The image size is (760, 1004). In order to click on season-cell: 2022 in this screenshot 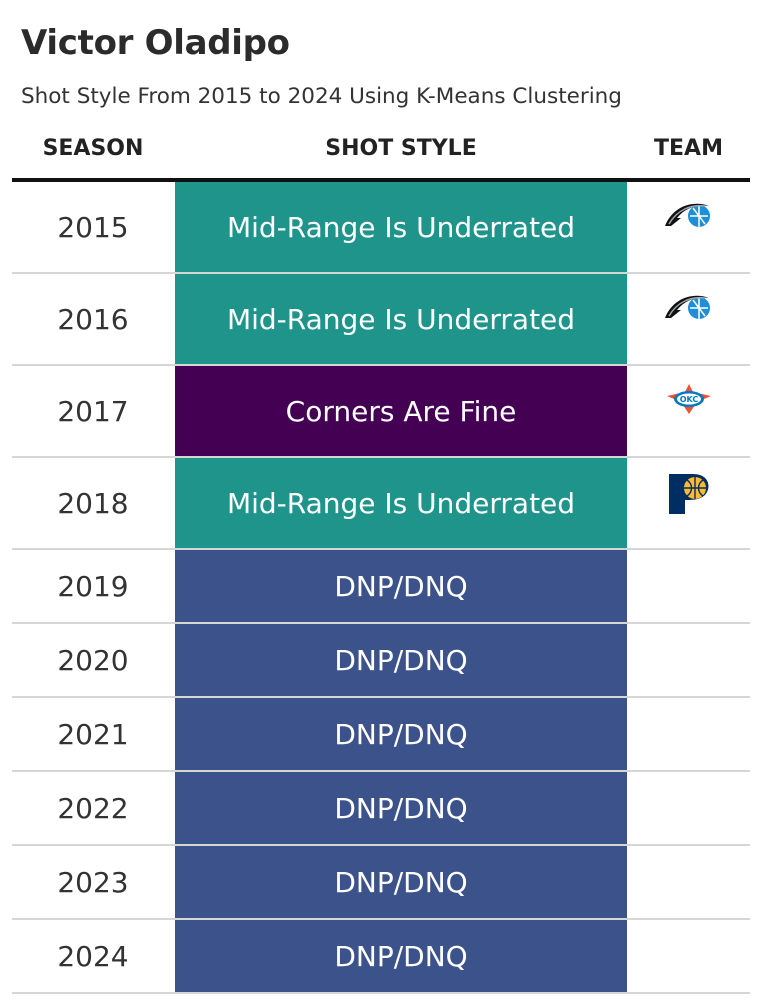, I will do `click(93, 808)`.